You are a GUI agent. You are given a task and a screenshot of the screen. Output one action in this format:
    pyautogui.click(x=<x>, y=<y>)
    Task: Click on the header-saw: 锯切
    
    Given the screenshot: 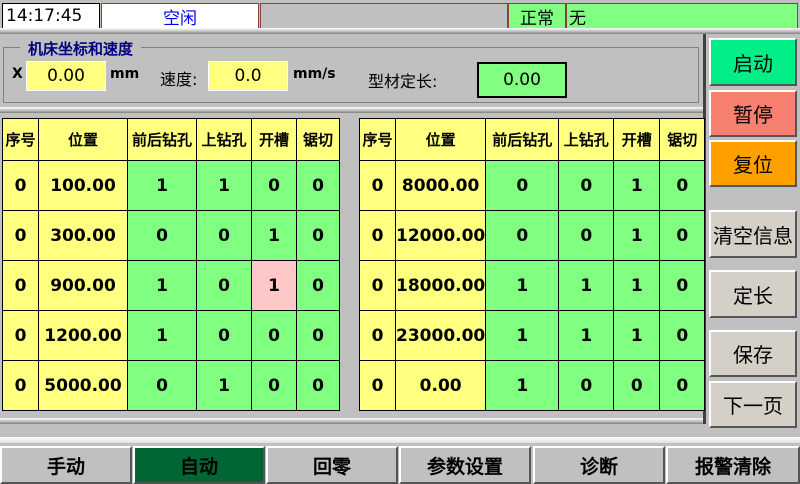 What is the action you would take?
    pyautogui.click(x=318, y=139)
    